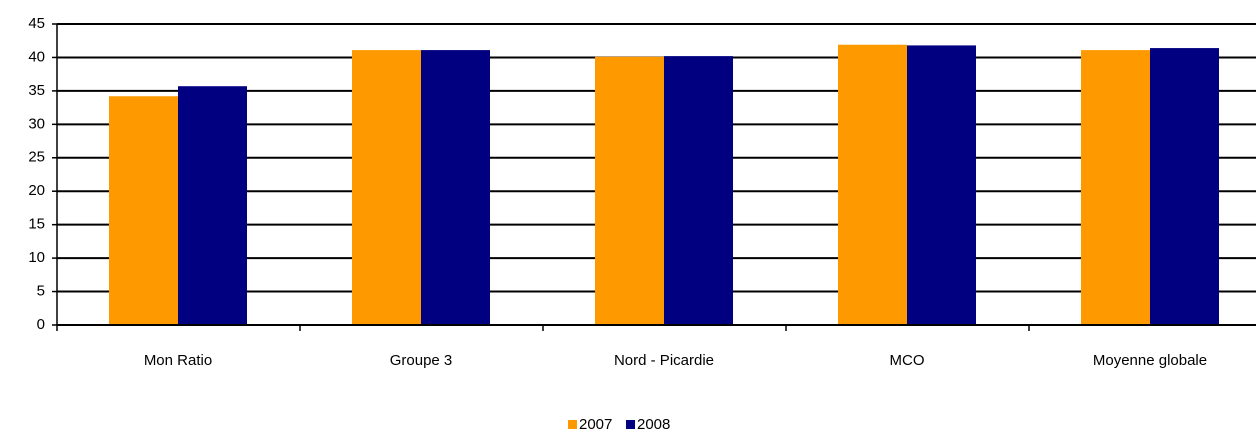  What do you see at coordinates (41, 291) in the screenshot?
I see `y-tick-label: 5` at bounding box center [41, 291].